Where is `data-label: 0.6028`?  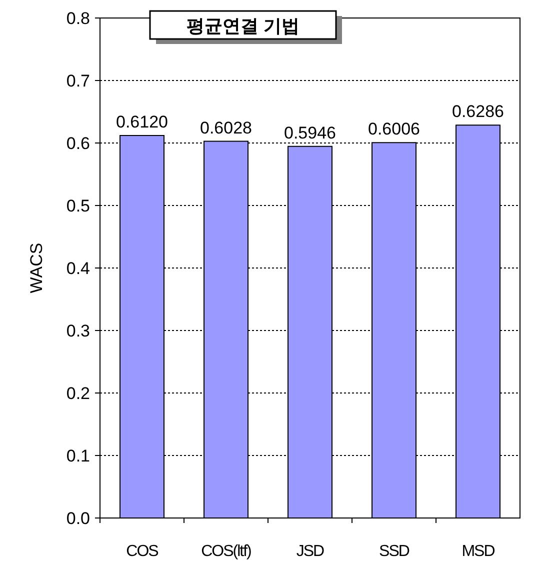
data-label: 0.6028 is located at coordinates (226, 128).